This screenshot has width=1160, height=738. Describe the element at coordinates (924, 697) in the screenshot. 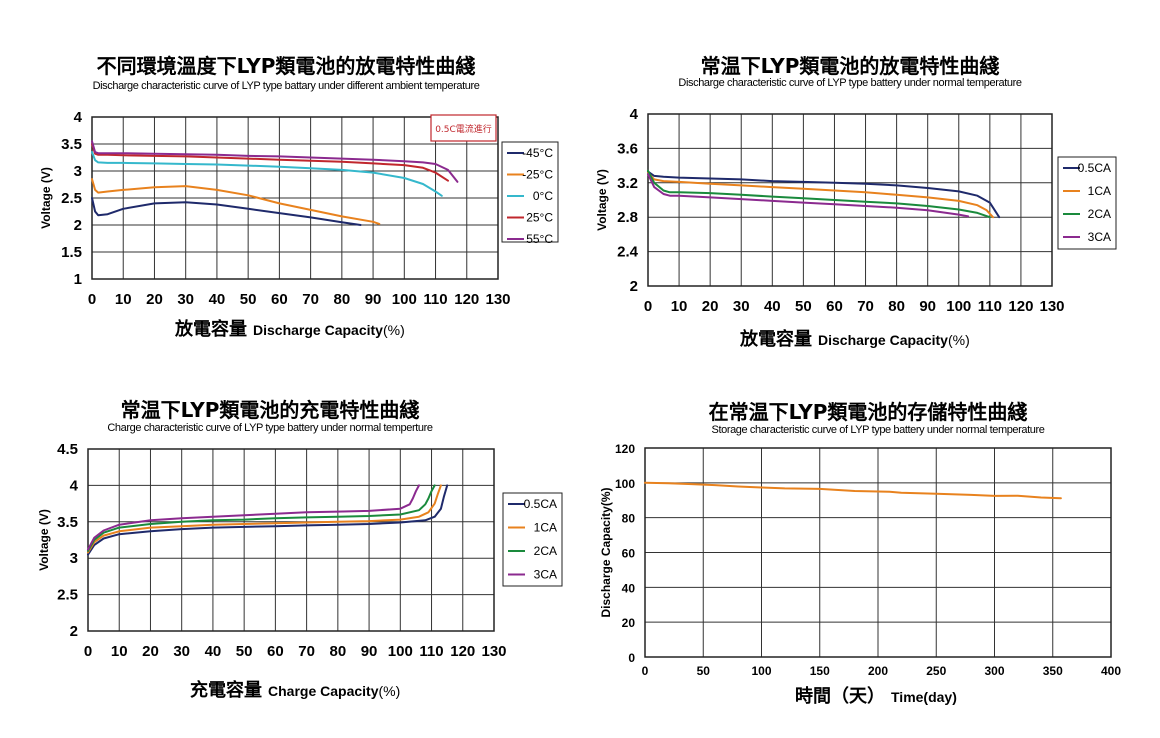

I see `x-axis-label-en: Time(day)` at that location.